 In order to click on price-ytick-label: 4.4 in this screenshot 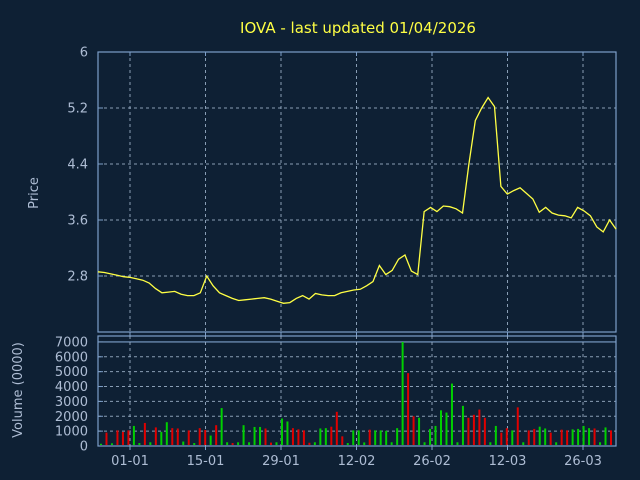, I will do `click(77, 165)`.